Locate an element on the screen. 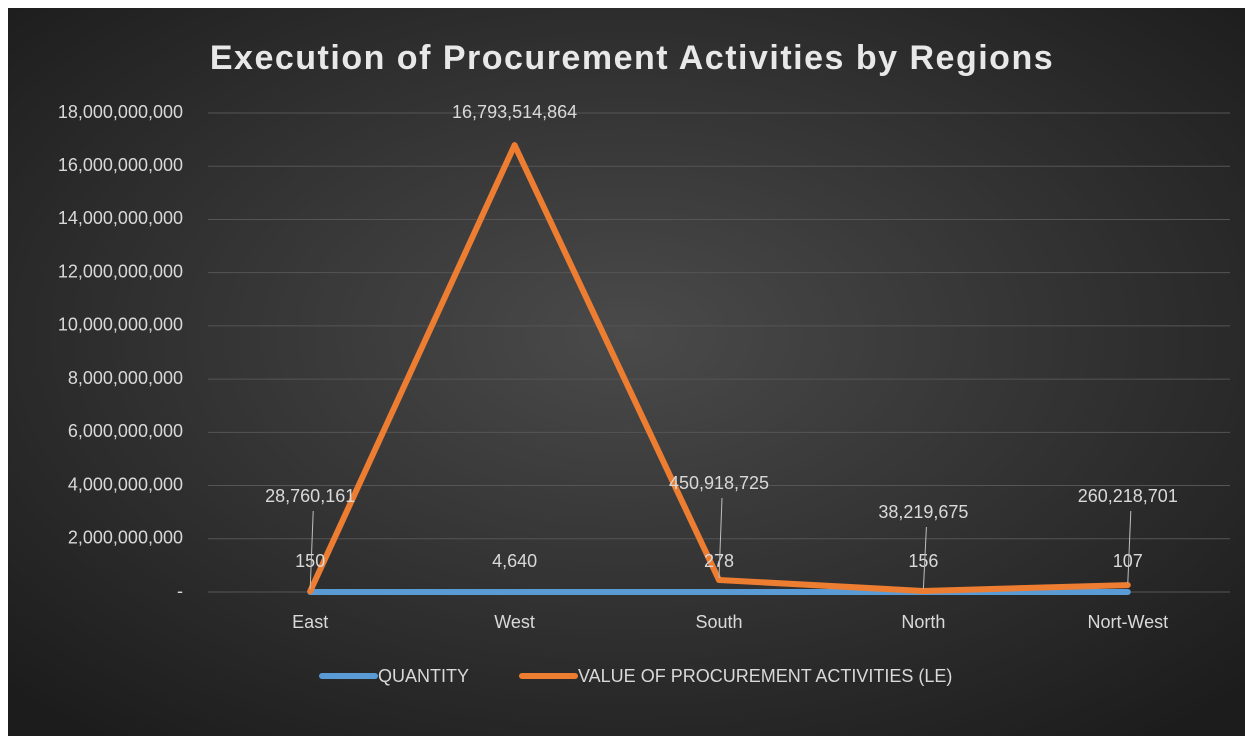 The height and width of the screenshot is (736, 1245). y-tick-label: 6,000,000,000 is located at coordinates (125, 431).